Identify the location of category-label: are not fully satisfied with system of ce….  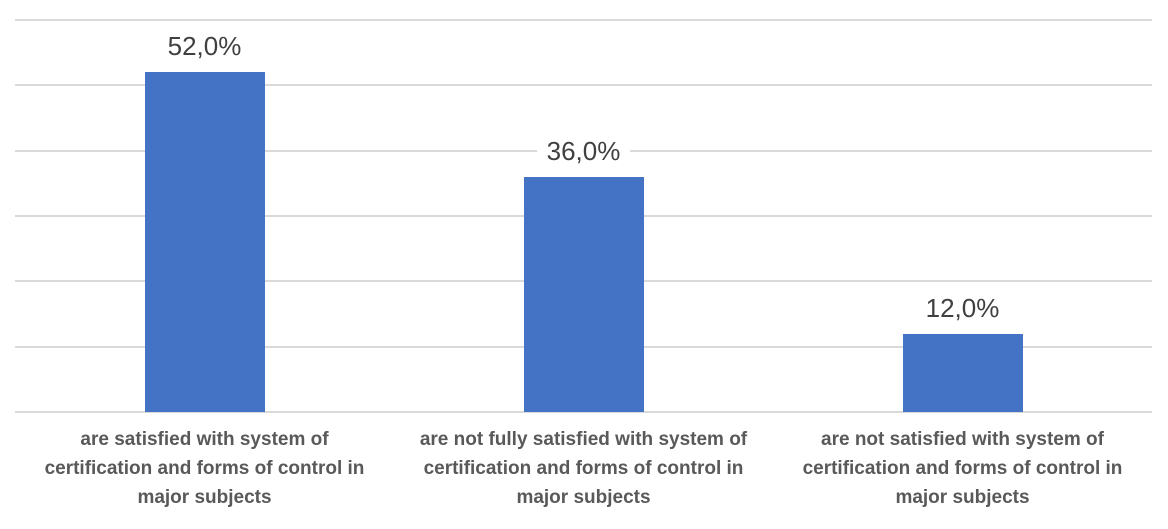
(583, 468).